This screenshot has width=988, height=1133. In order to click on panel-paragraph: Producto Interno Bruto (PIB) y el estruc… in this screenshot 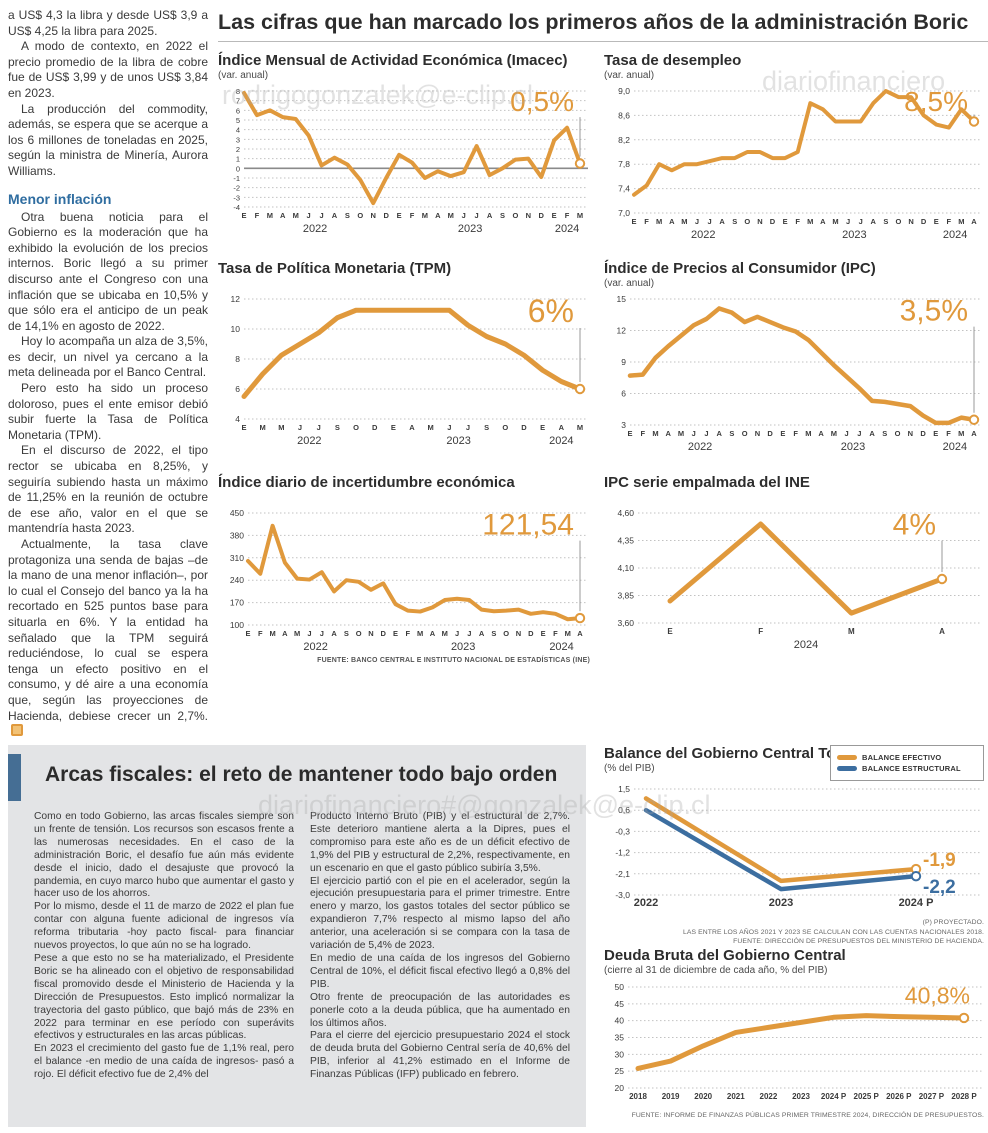, I will do `click(440, 842)`.